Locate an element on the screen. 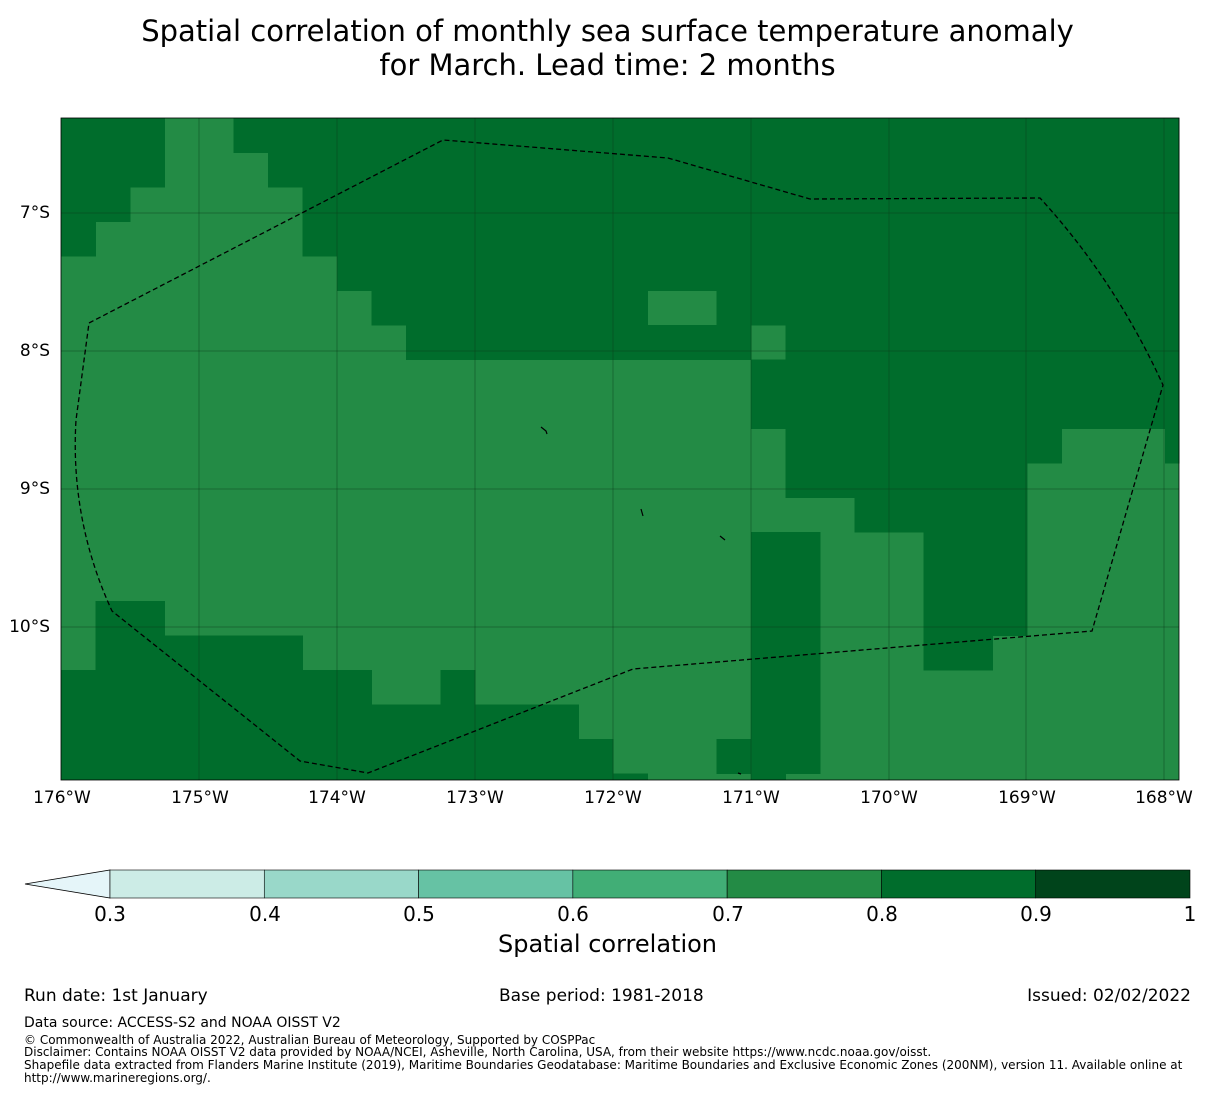  colorbar-title: Spatial correlation is located at coordinates (607, 944).